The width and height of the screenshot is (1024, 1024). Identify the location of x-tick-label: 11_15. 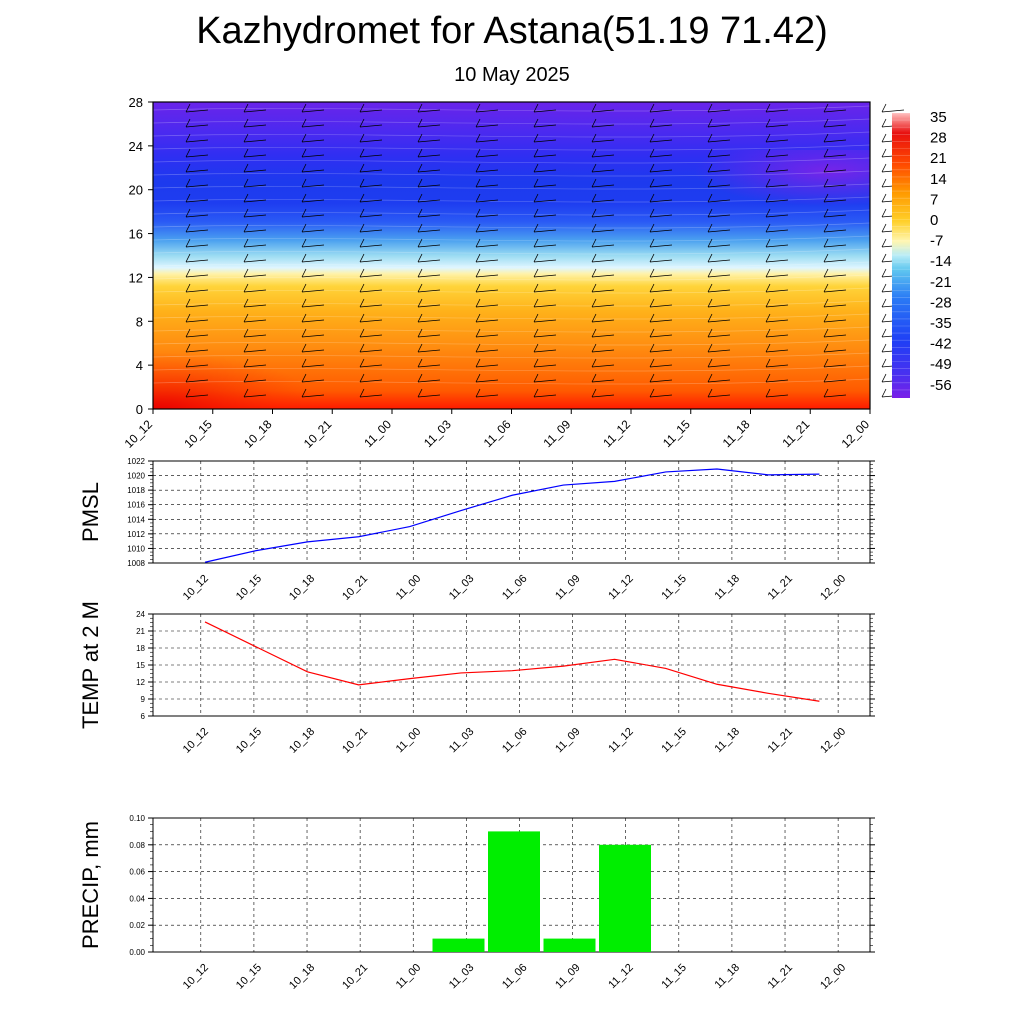
(674, 588).